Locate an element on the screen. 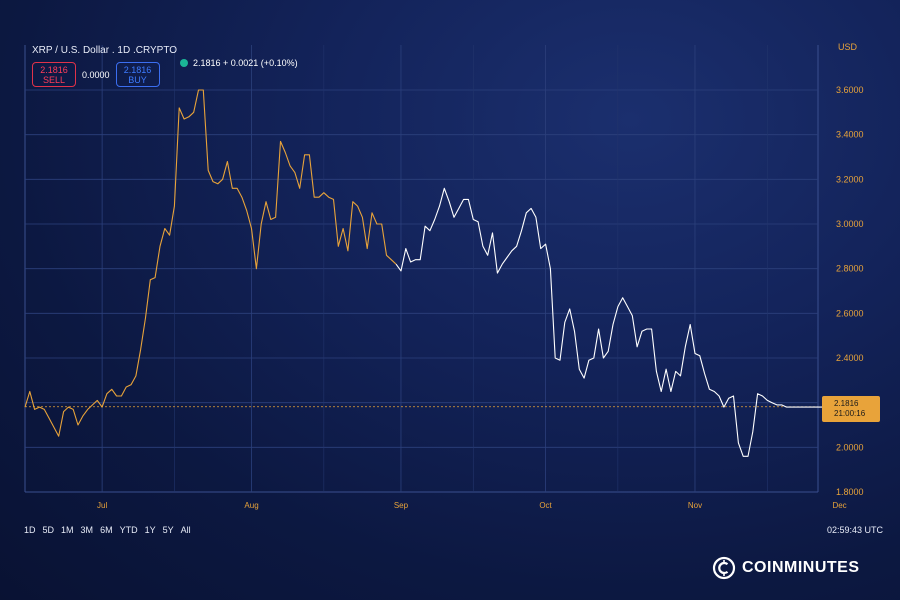  live-quote: 2.1816 + 0.0021 (+0.10%) is located at coordinates (239, 63).